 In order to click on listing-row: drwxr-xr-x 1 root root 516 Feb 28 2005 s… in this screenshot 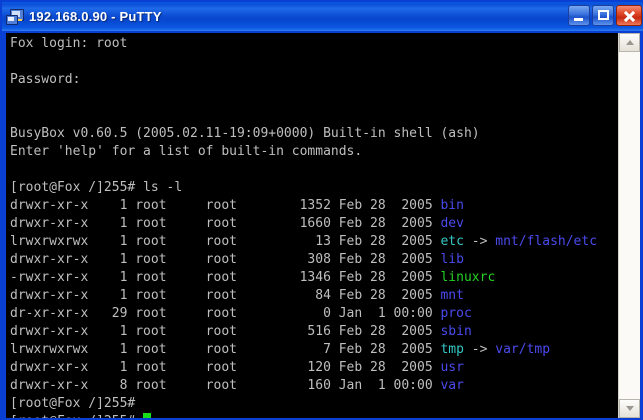, I will do `click(303, 332)`.